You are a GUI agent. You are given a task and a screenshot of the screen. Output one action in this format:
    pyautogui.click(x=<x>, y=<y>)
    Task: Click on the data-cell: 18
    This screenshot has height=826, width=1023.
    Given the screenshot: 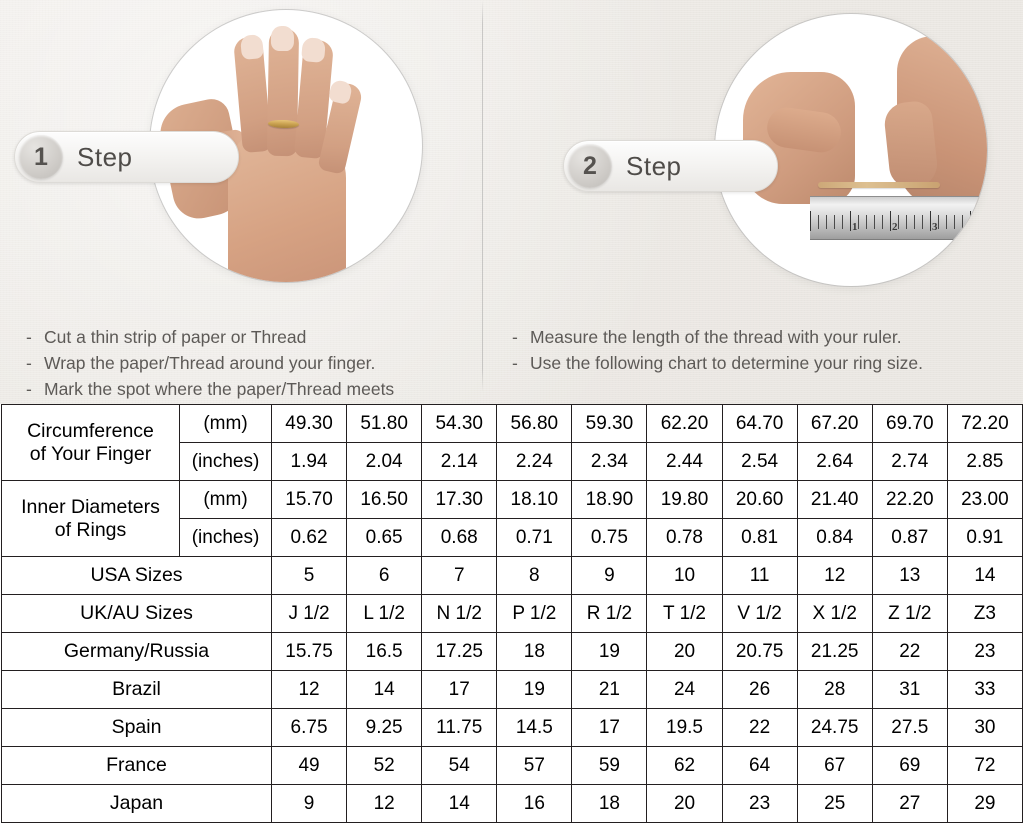 What is the action you would take?
    pyautogui.click(x=534, y=651)
    